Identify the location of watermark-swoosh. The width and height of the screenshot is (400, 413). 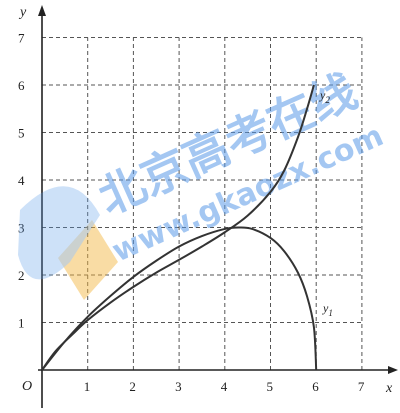
(59, 233).